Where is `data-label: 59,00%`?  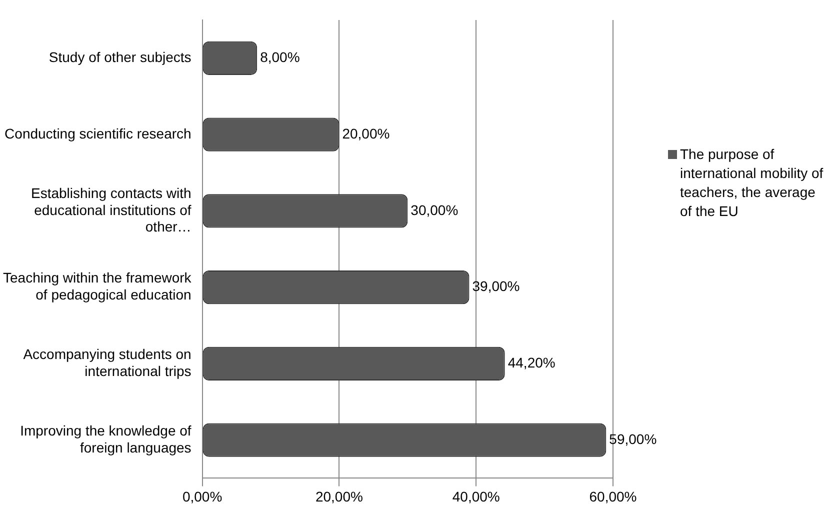
data-label: 59,00% is located at coordinates (633, 438).